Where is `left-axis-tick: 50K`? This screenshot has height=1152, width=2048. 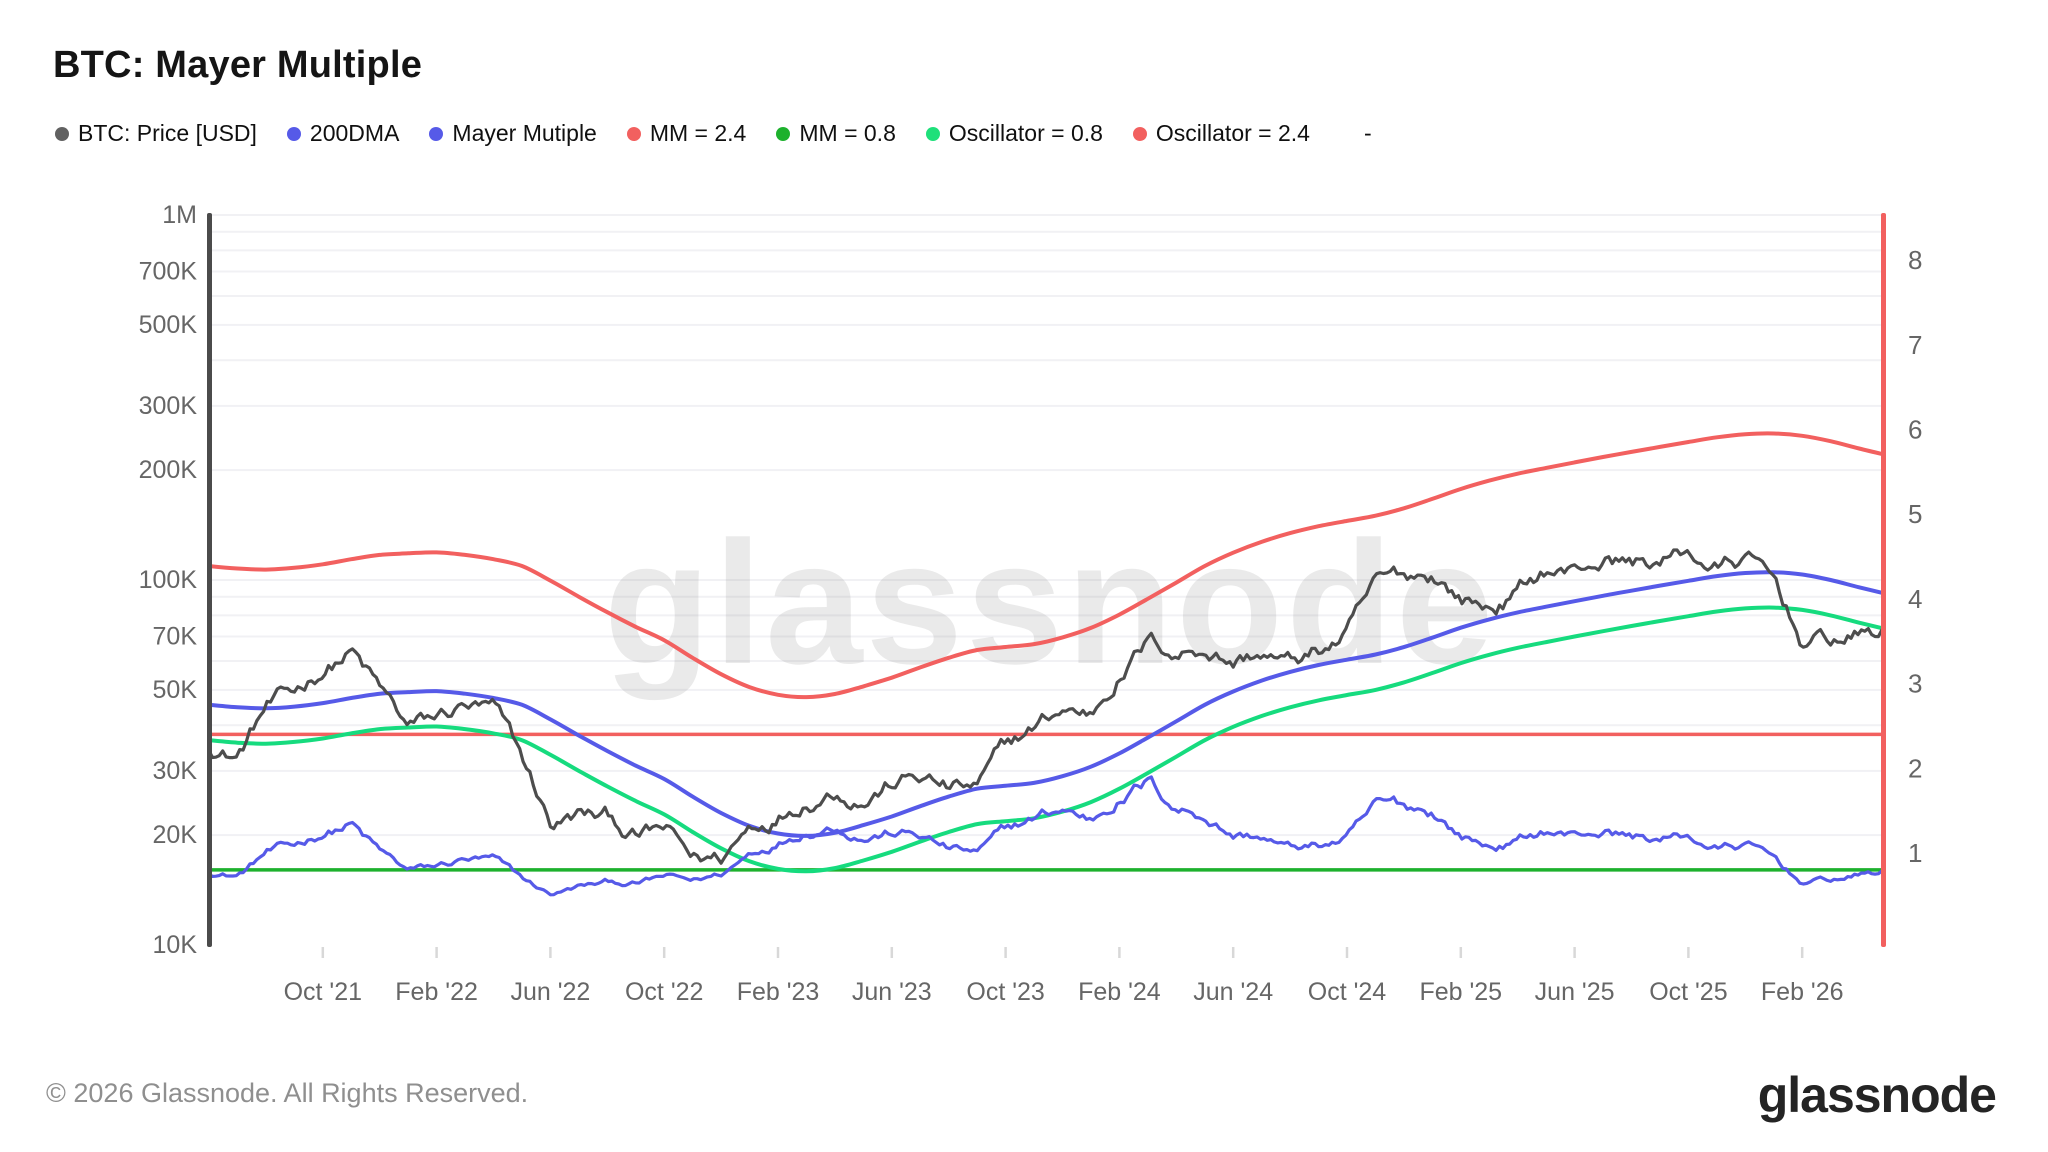
left-axis-tick: 50K is located at coordinates (175, 690).